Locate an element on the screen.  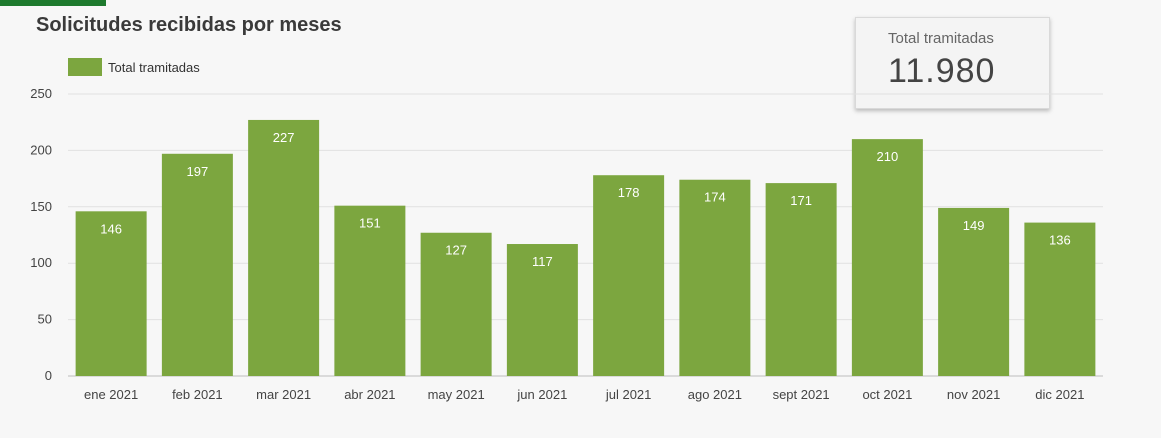
x-tick-label: ago 2021 is located at coordinates (715, 394).